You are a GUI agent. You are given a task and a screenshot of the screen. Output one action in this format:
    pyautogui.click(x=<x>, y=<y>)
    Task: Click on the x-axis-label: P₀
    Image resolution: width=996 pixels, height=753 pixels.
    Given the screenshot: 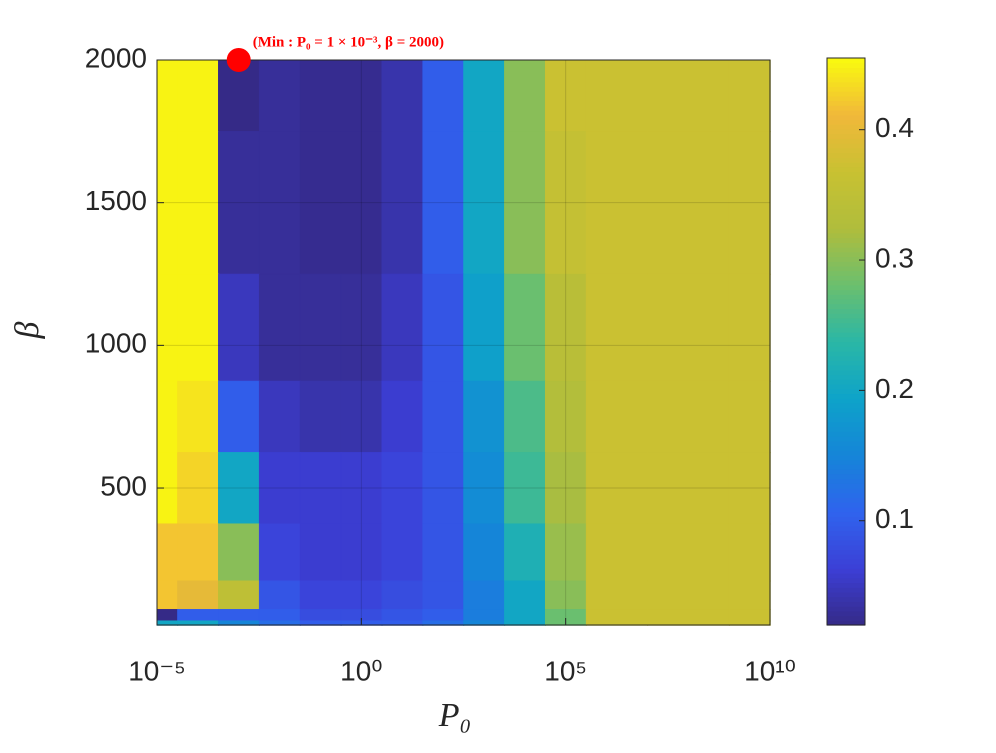 What is the action you would take?
    pyautogui.click(x=455, y=715)
    